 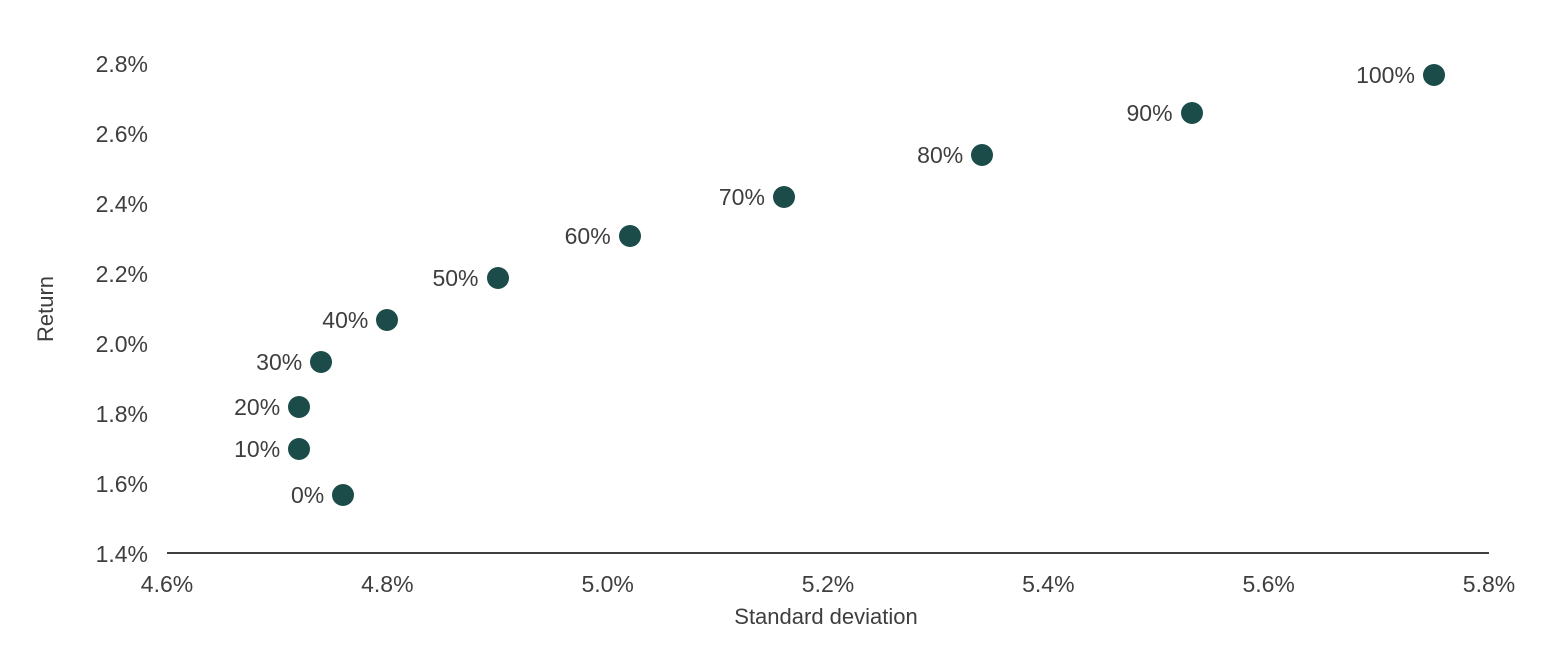 I want to click on x-tick-label: 5.6%, so click(x=1268, y=584).